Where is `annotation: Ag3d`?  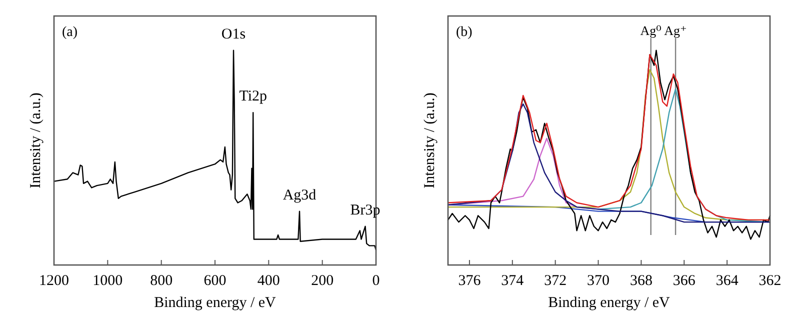
annotation: Ag3d is located at coordinates (299, 195).